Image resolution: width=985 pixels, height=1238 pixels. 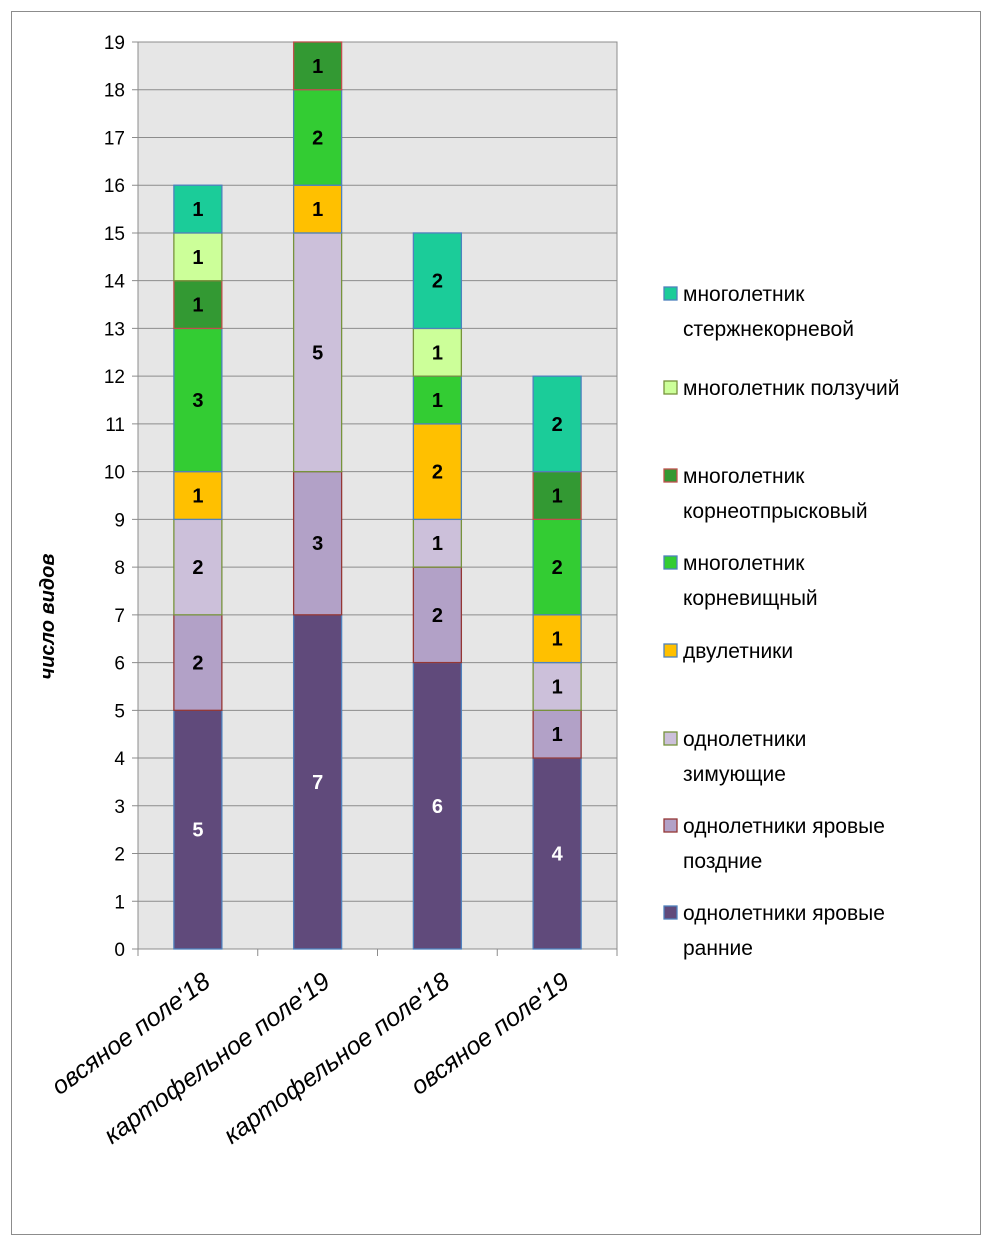 I want to click on y-tick-label: 10, so click(x=114, y=473).